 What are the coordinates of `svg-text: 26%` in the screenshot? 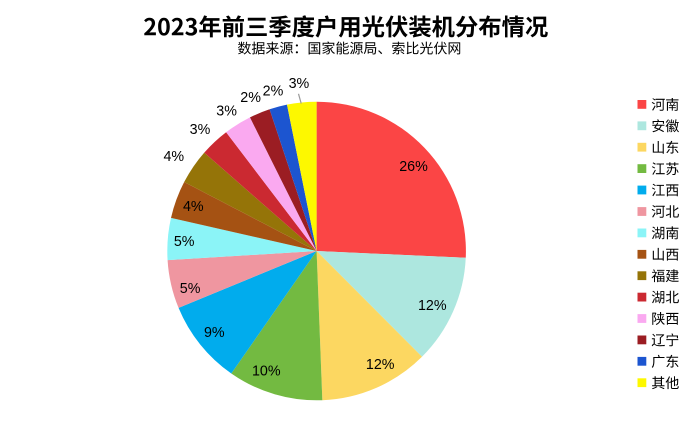 It's located at (413, 167).